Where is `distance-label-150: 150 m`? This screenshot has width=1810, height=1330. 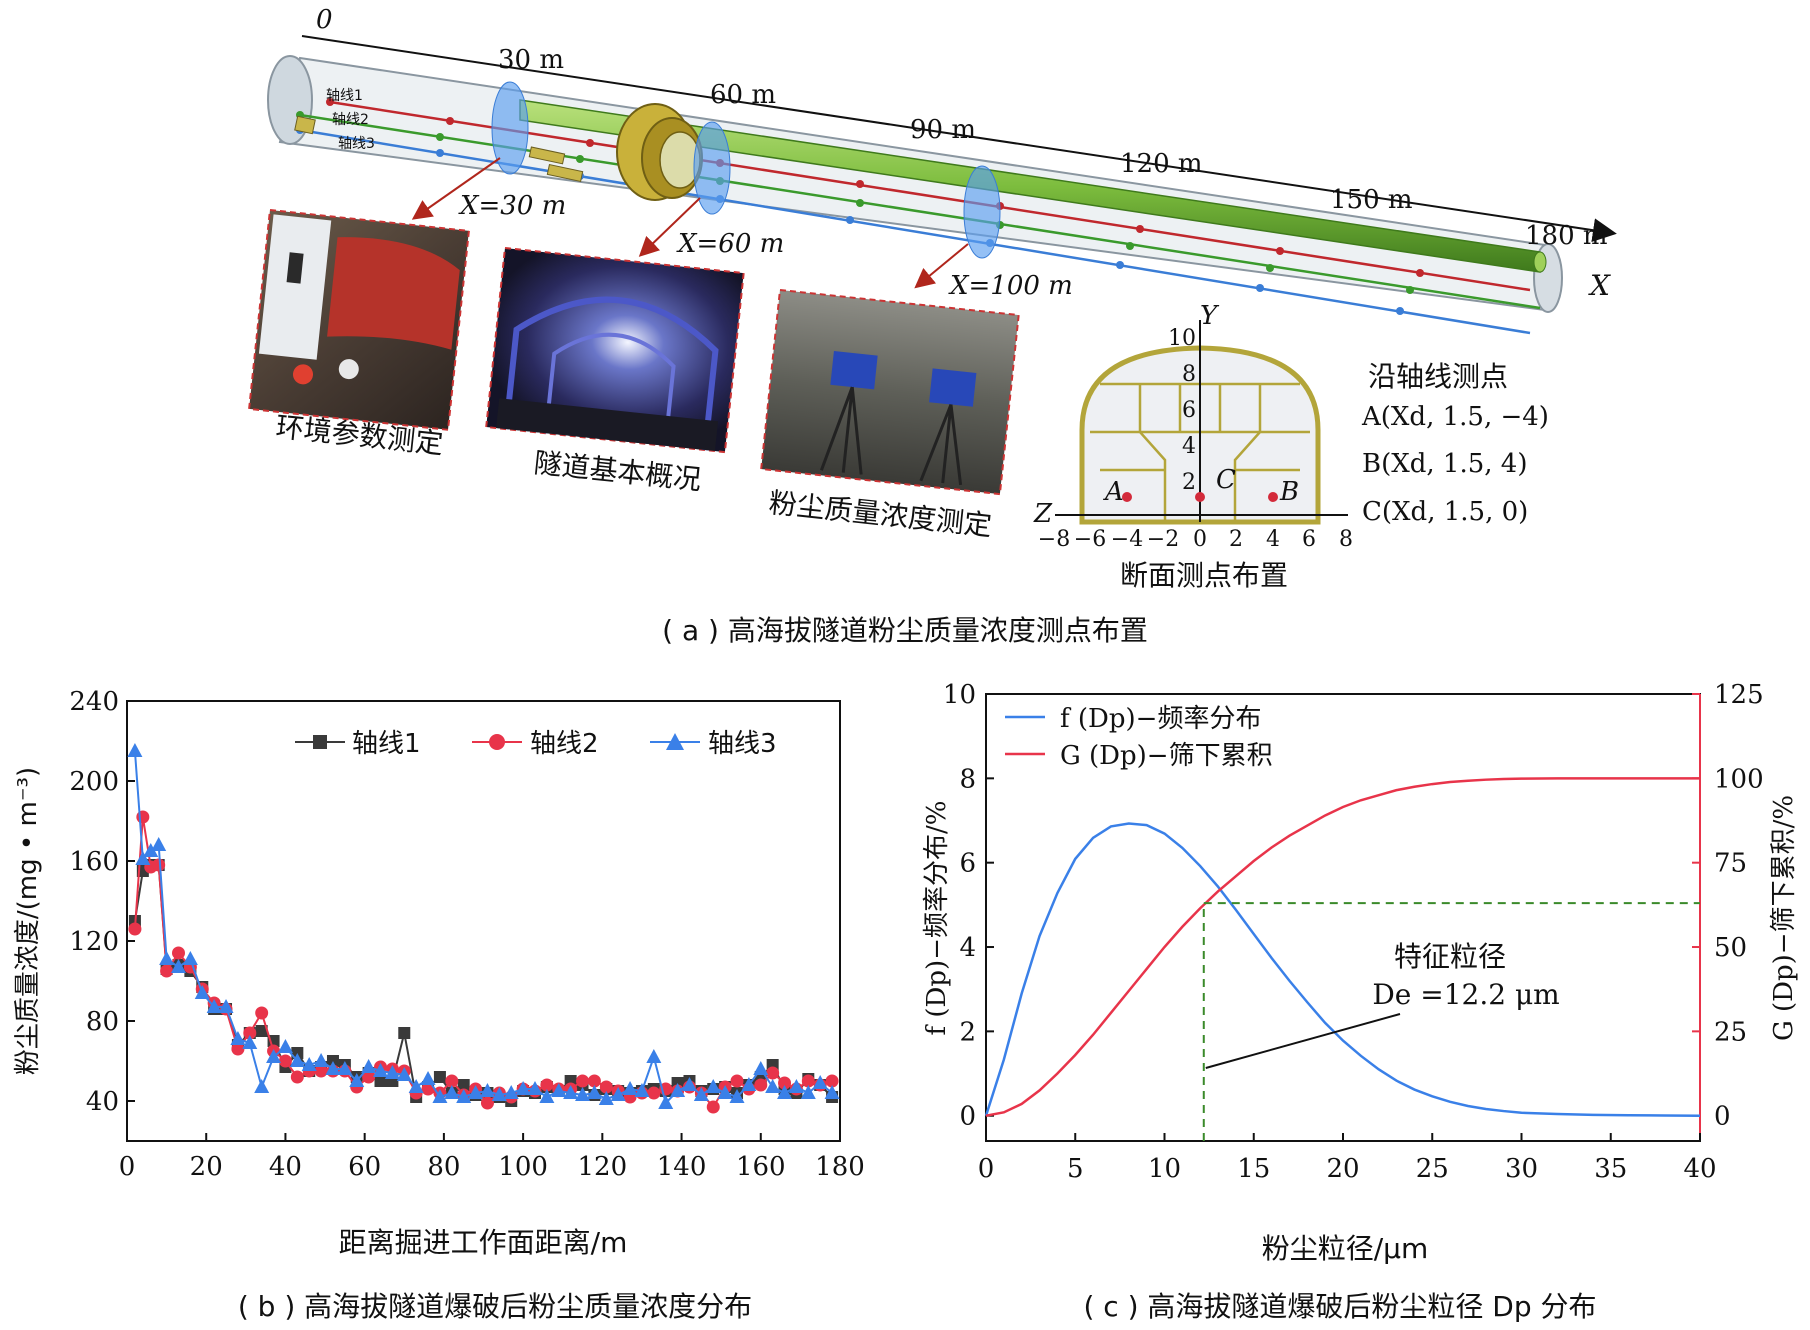
distance-label-150: 150 m is located at coordinates (1371, 200).